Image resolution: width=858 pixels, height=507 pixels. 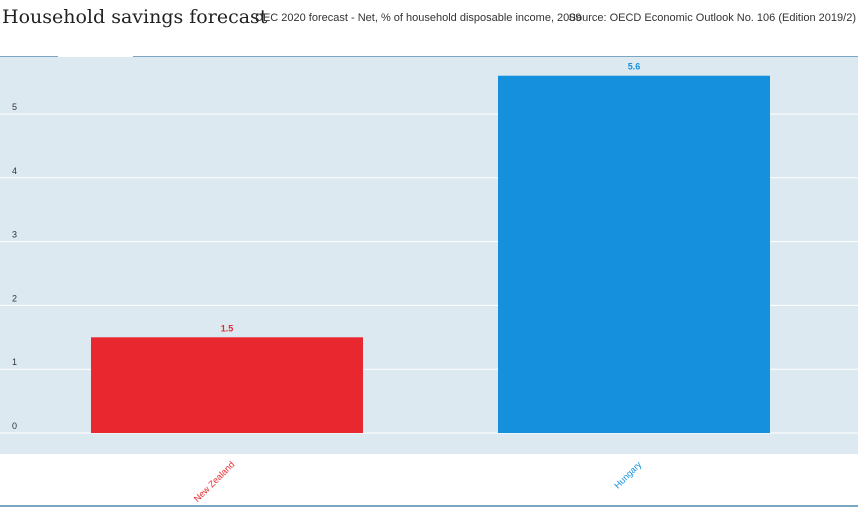 I want to click on category-label: New Zealand, so click(x=214, y=481).